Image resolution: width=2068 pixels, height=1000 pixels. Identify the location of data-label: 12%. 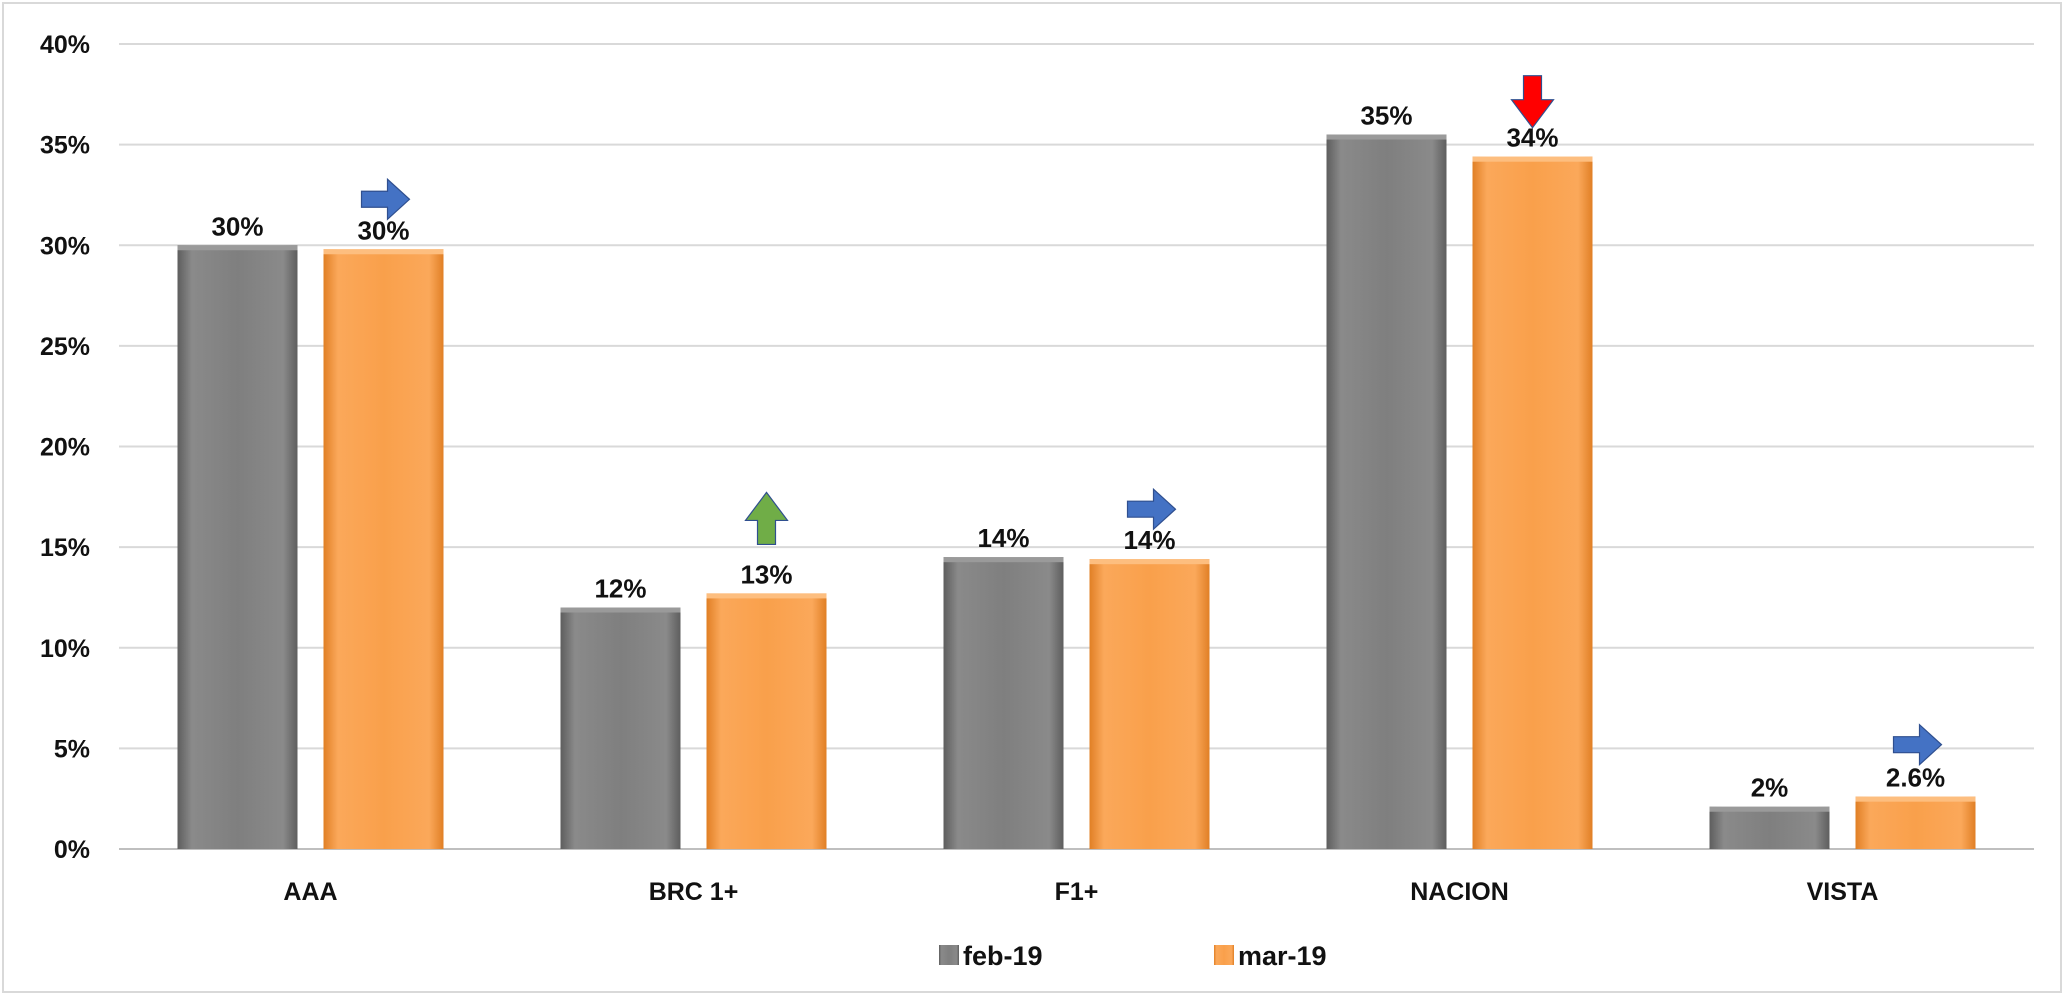
(620, 589).